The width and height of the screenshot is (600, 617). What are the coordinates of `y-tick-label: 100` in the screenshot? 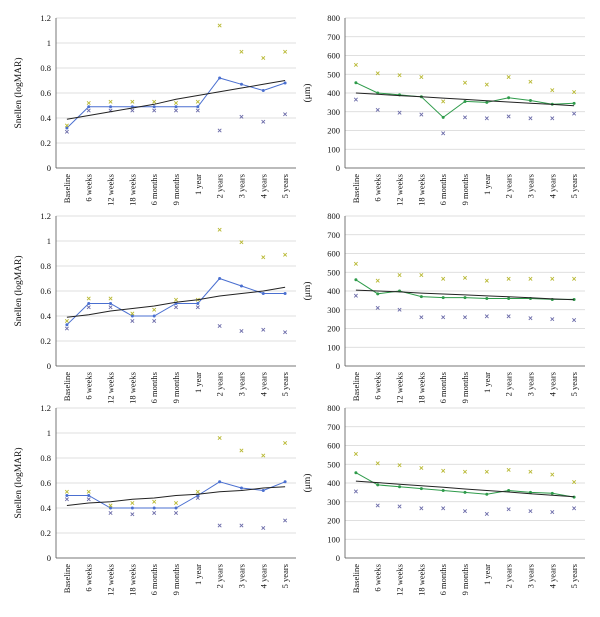 It's located at (333, 539).